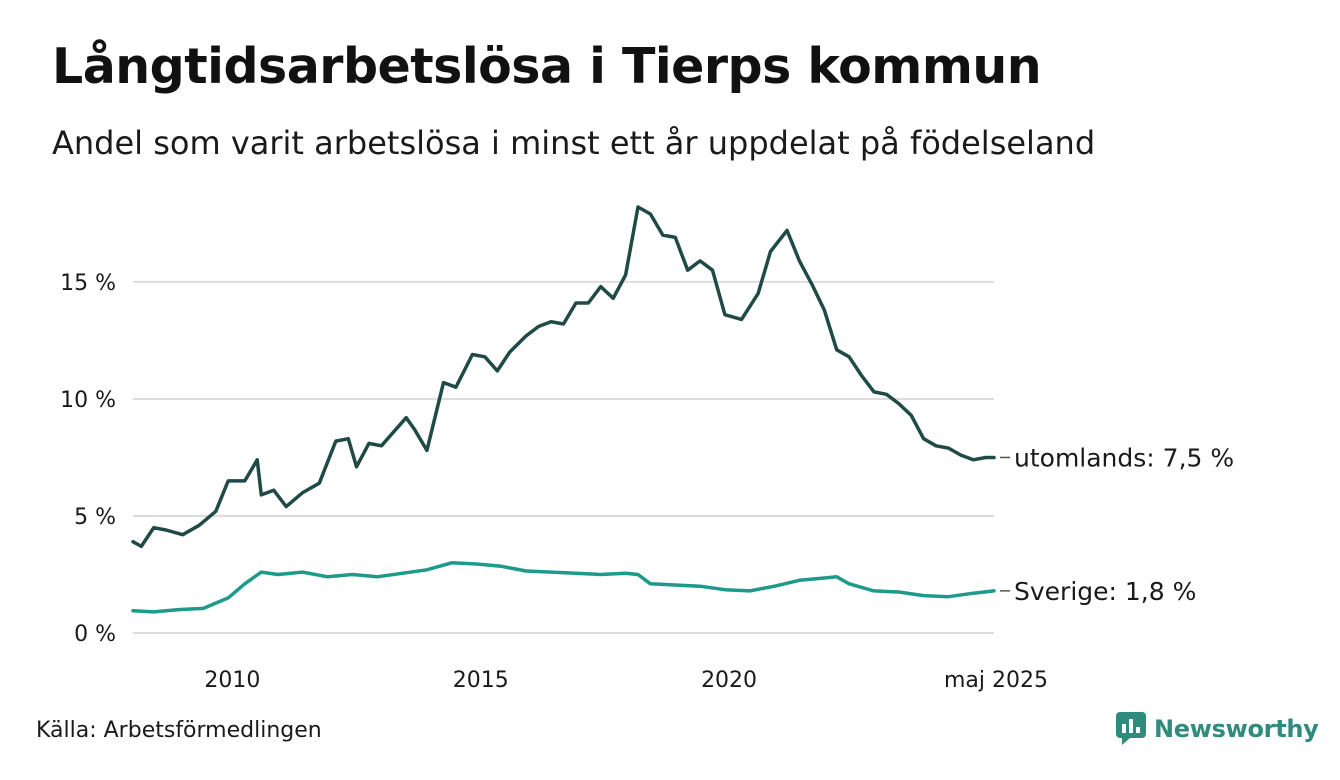  I want to click on x-axis-ticks: 2010 2015 2020 maj 2025, so click(626, 680).